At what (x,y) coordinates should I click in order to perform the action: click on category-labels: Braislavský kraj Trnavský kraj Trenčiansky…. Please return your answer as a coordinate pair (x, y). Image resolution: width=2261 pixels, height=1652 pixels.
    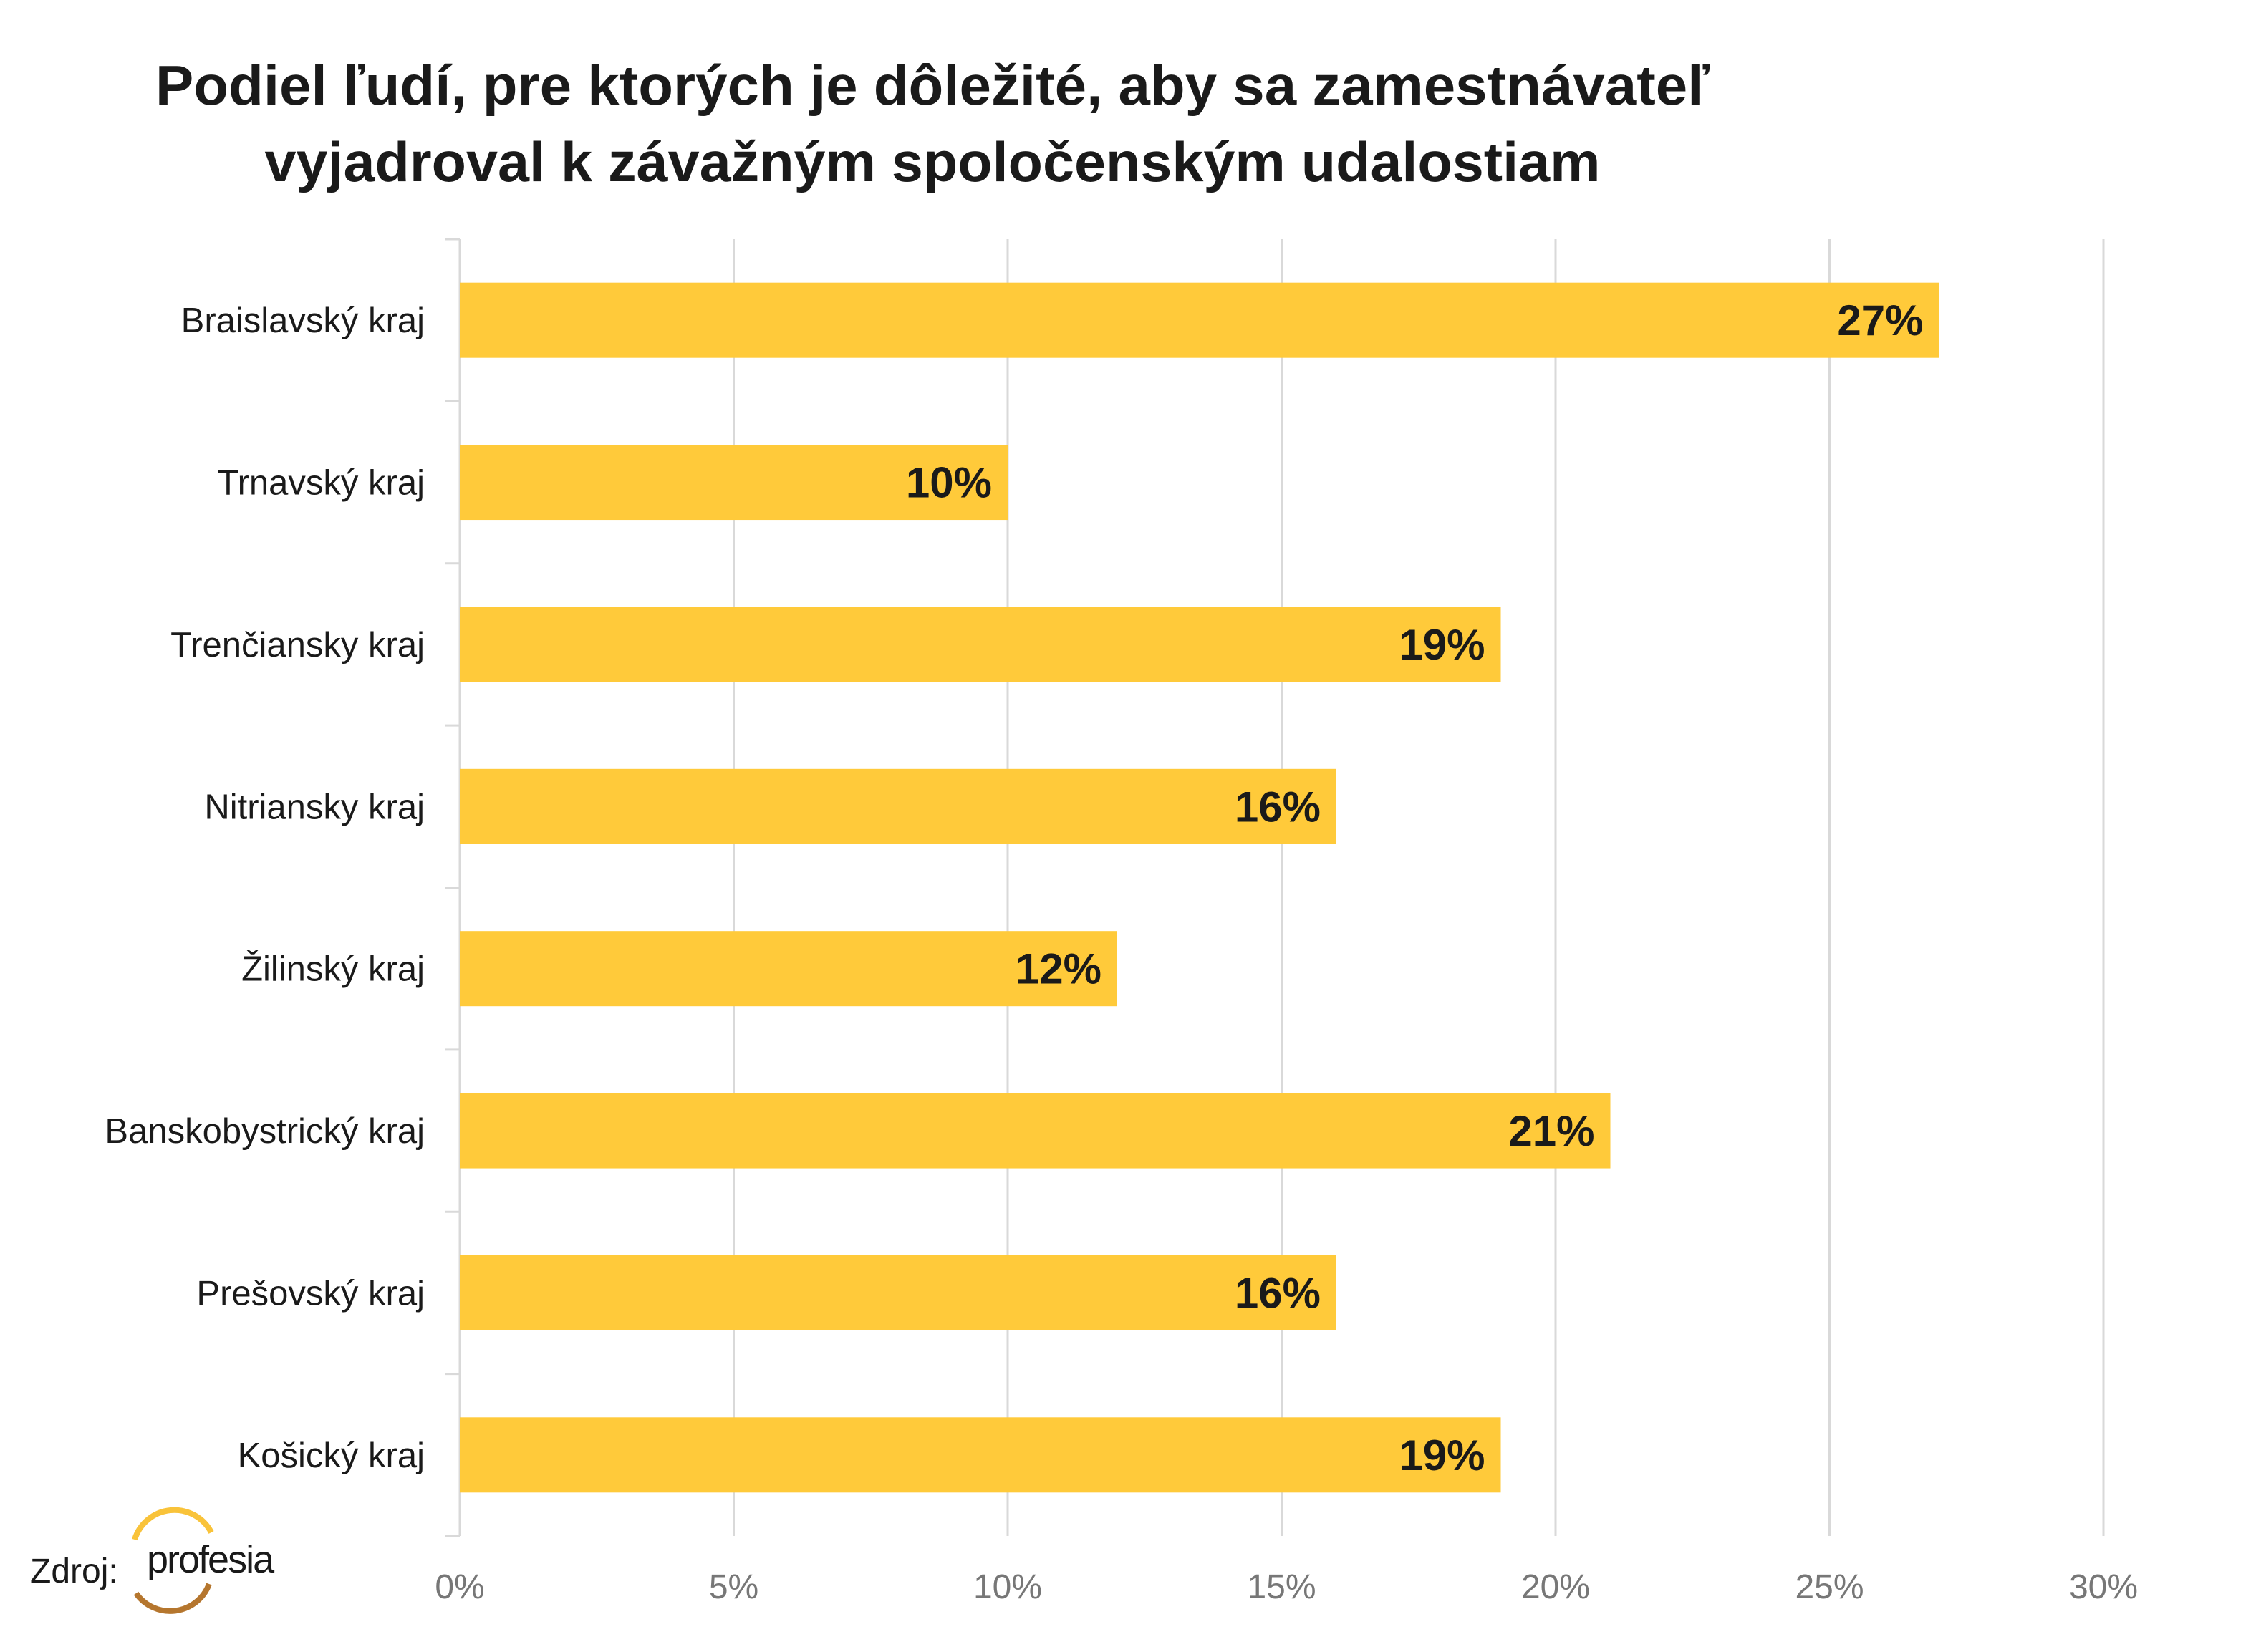
    Looking at the image, I should click on (265, 888).